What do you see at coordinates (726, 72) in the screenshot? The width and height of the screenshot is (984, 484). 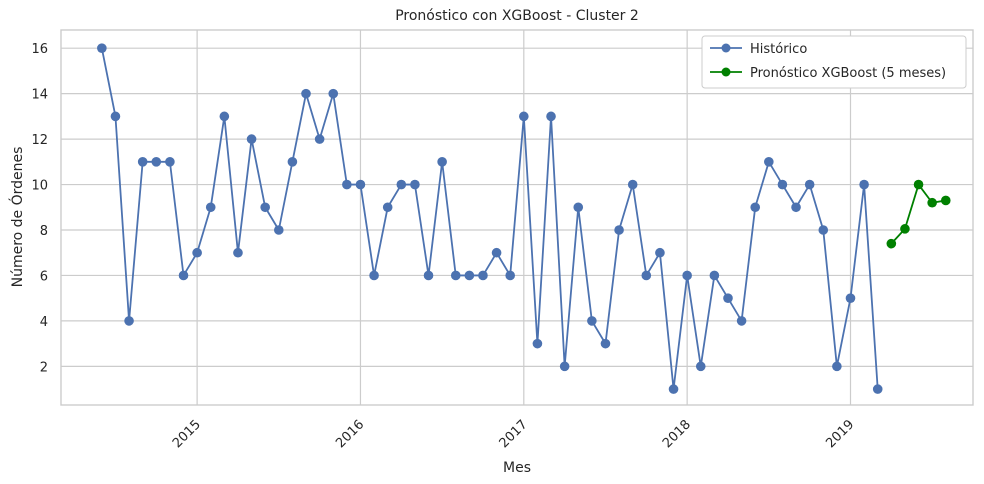 I see `legend-marker-pronostico` at bounding box center [726, 72].